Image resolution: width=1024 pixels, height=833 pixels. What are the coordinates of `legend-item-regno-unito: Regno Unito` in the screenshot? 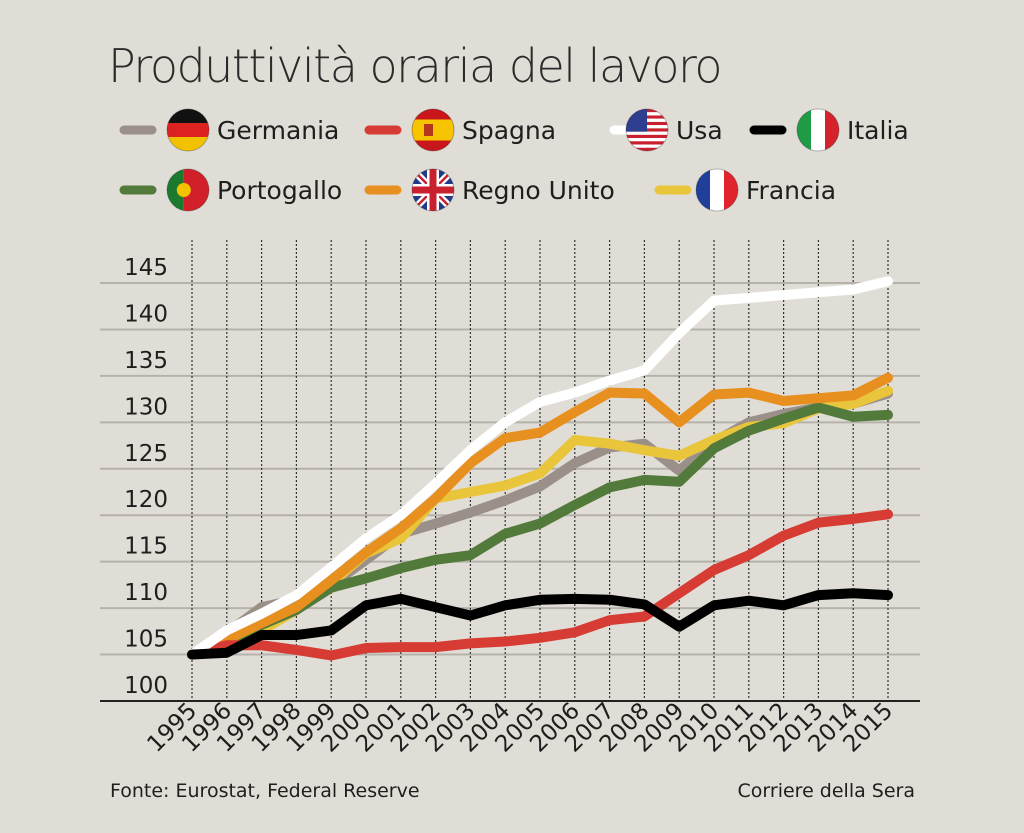 It's located at (489, 190).